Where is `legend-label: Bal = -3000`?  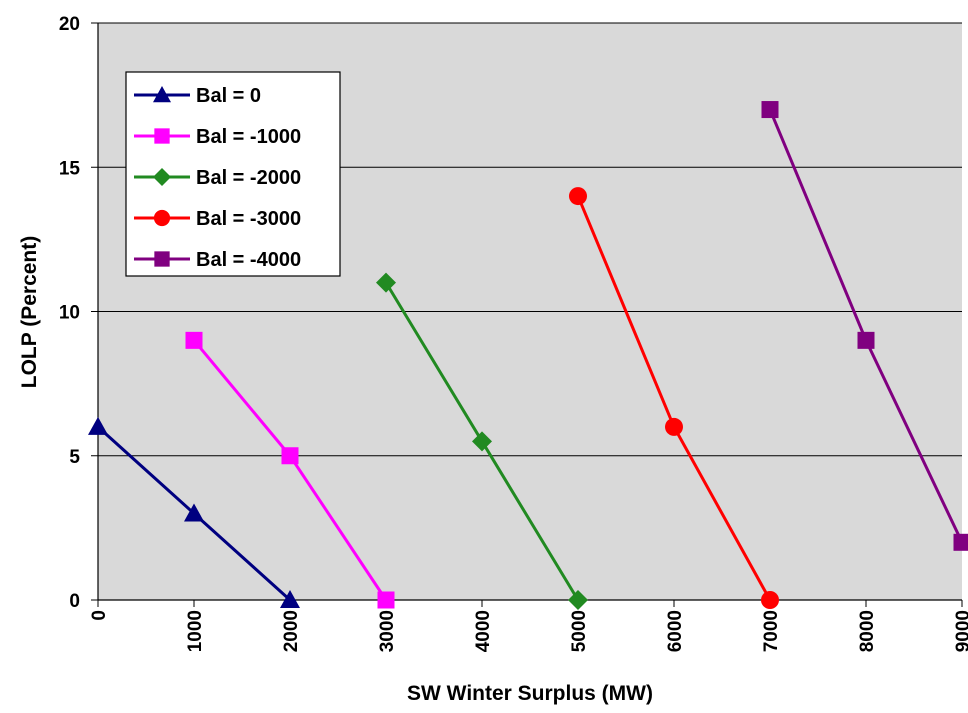 legend-label: Bal = -3000 is located at coordinates (248, 219).